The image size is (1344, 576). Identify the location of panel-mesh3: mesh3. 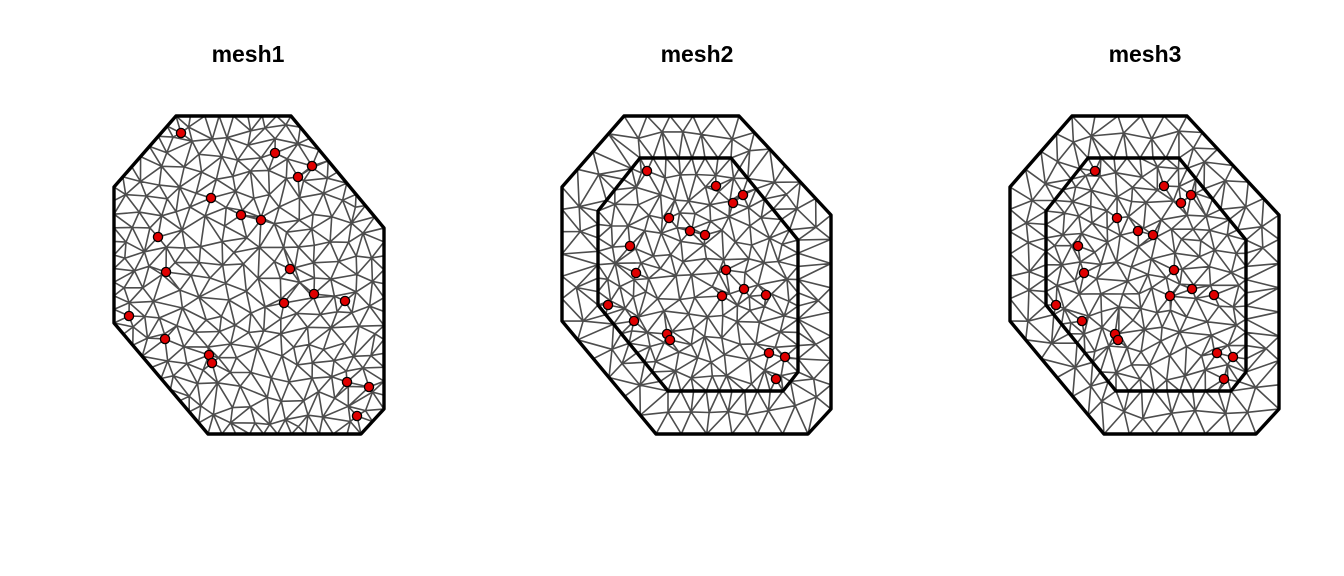
(1144, 238).